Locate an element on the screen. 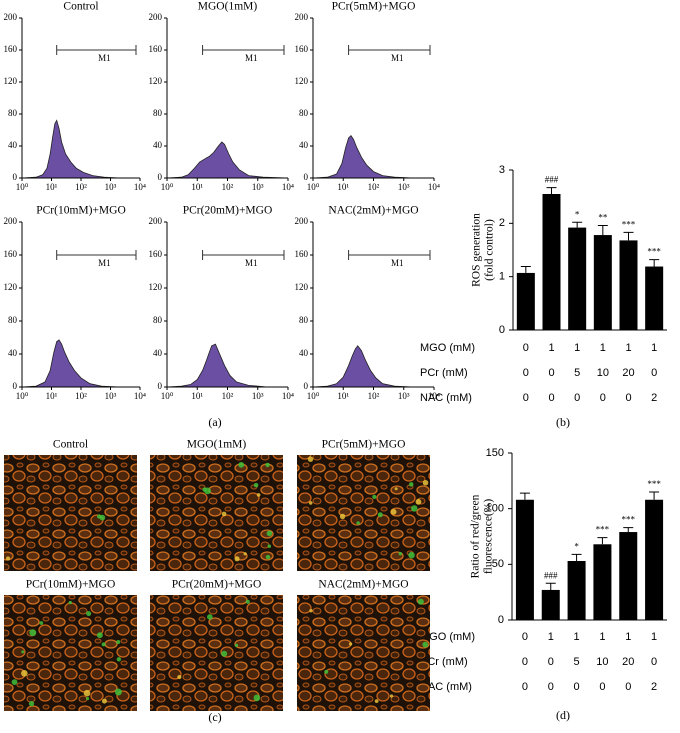 The image size is (680, 733). significance-label: ** is located at coordinates (603, 218).